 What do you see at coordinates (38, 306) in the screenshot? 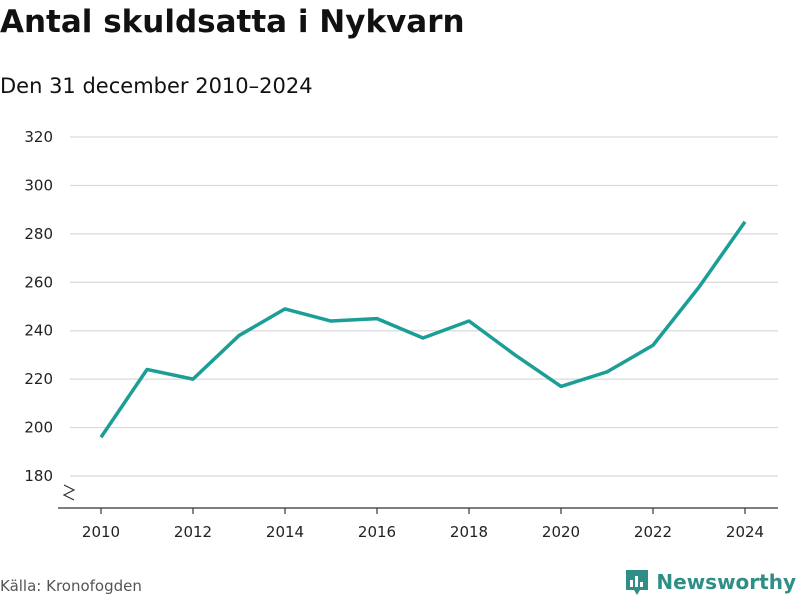
I see `y-tick-labels: 180 200 220 240 260 280 300 320` at bounding box center [38, 306].